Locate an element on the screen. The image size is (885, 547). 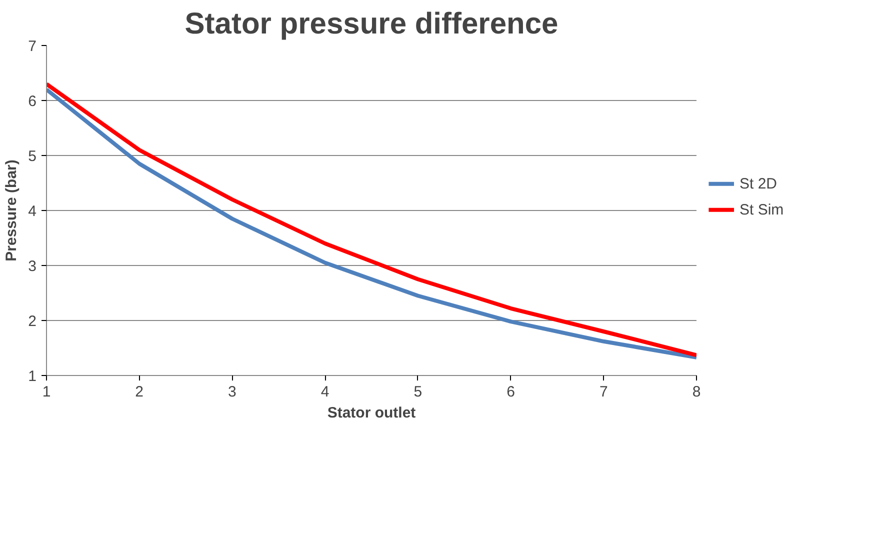
x-tick-label: 8 is located at coordinates (696, 392).